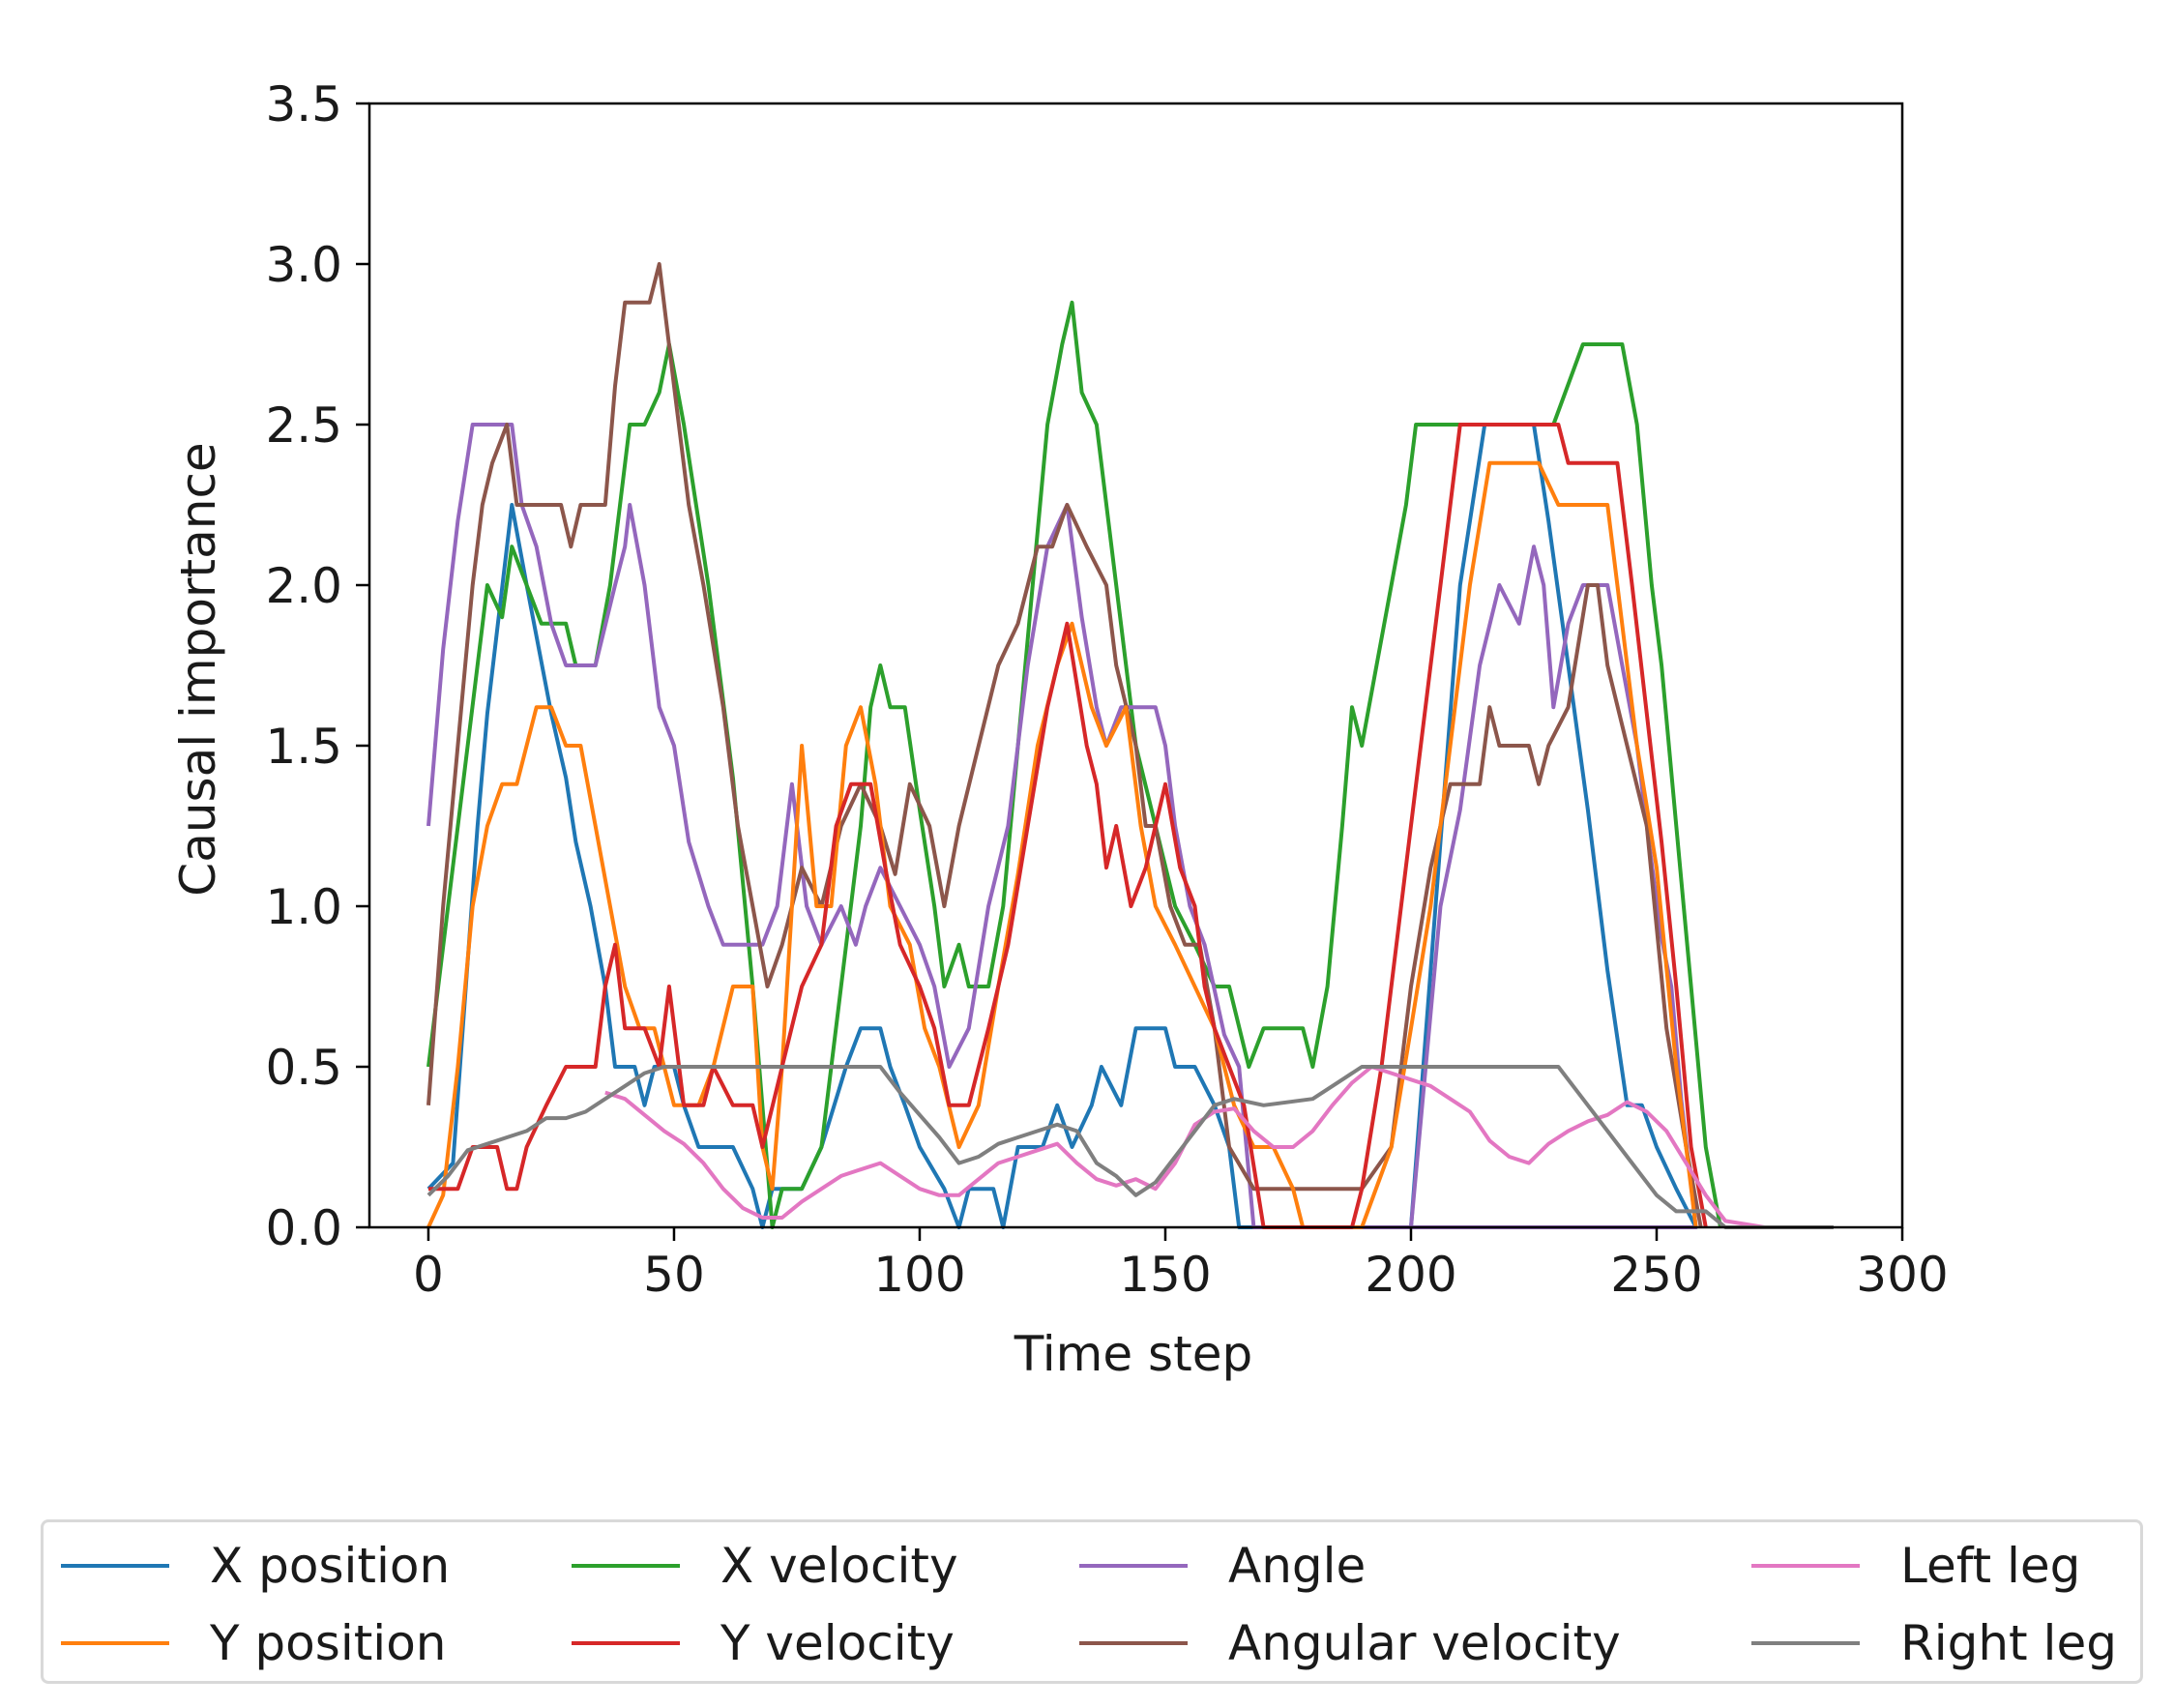  What do you see at coordinates (919, 1275) in the screenshot?
I see `x-tick-label: 100` at bounding box center [919, 1275].